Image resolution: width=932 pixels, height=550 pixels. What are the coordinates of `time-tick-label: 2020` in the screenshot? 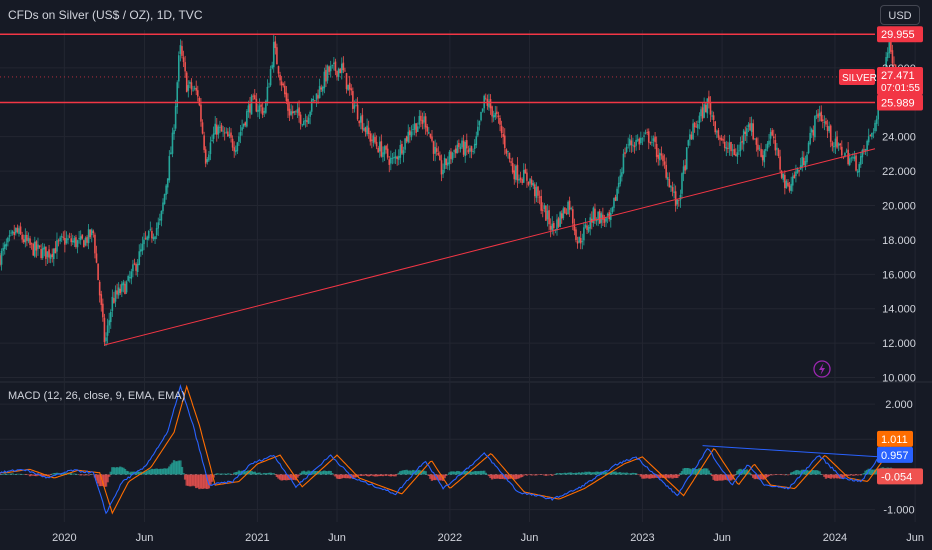 It's located at (64, 538).